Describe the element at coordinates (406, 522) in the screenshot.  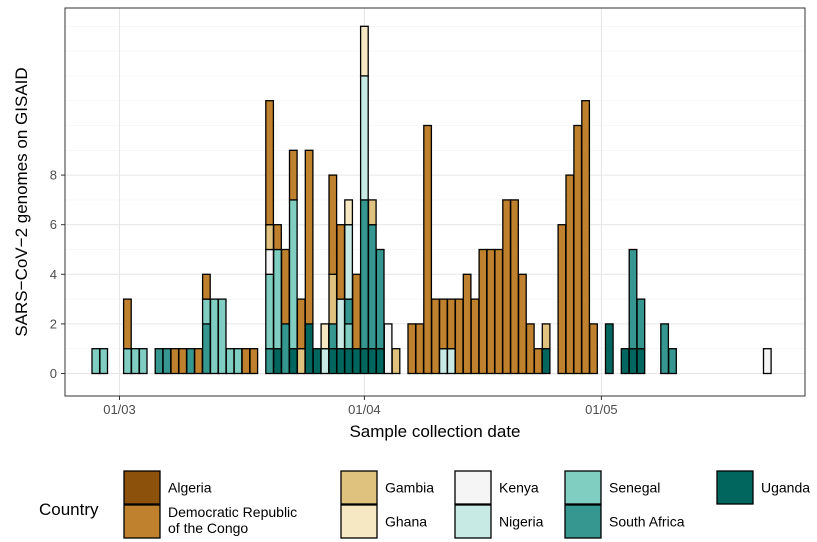
I see `legend-label-ghana: Ghana` at that location.